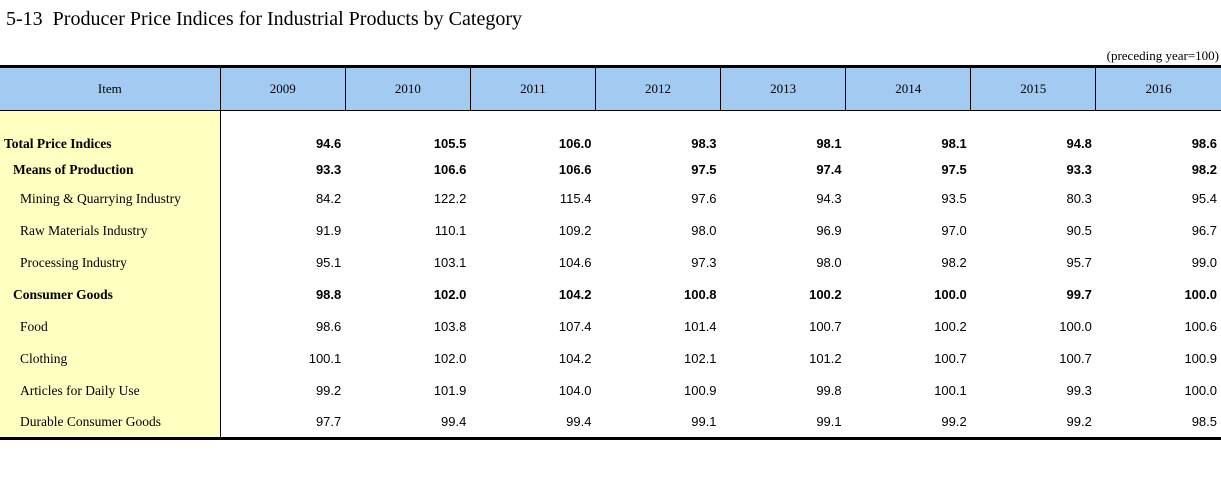 This screenshot has width=1221, height=481. Describe the element at coordinates (1204, 262) in the screenshot. I see `value-cell: 99.0` at that location.